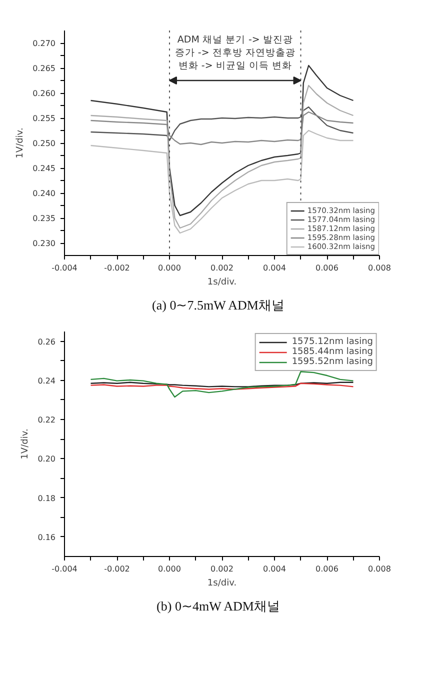 This screenshot has width=438, height=694. Describe the element at coordinates (44, 243) in the screenshot. I see `y-tick-label: 0.230` at that location.